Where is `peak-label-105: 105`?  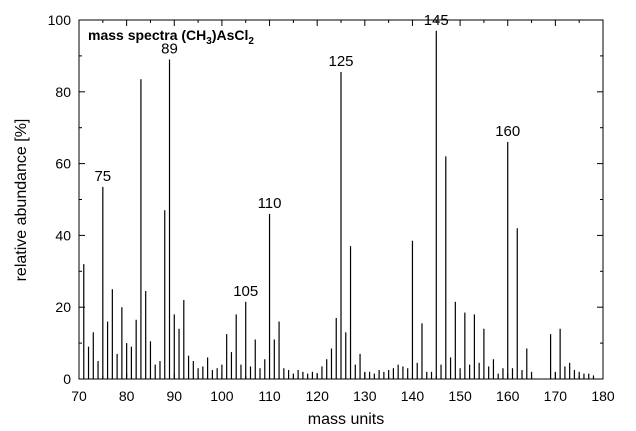
peak-label-105: 105 is located at coordinates (245, 291).